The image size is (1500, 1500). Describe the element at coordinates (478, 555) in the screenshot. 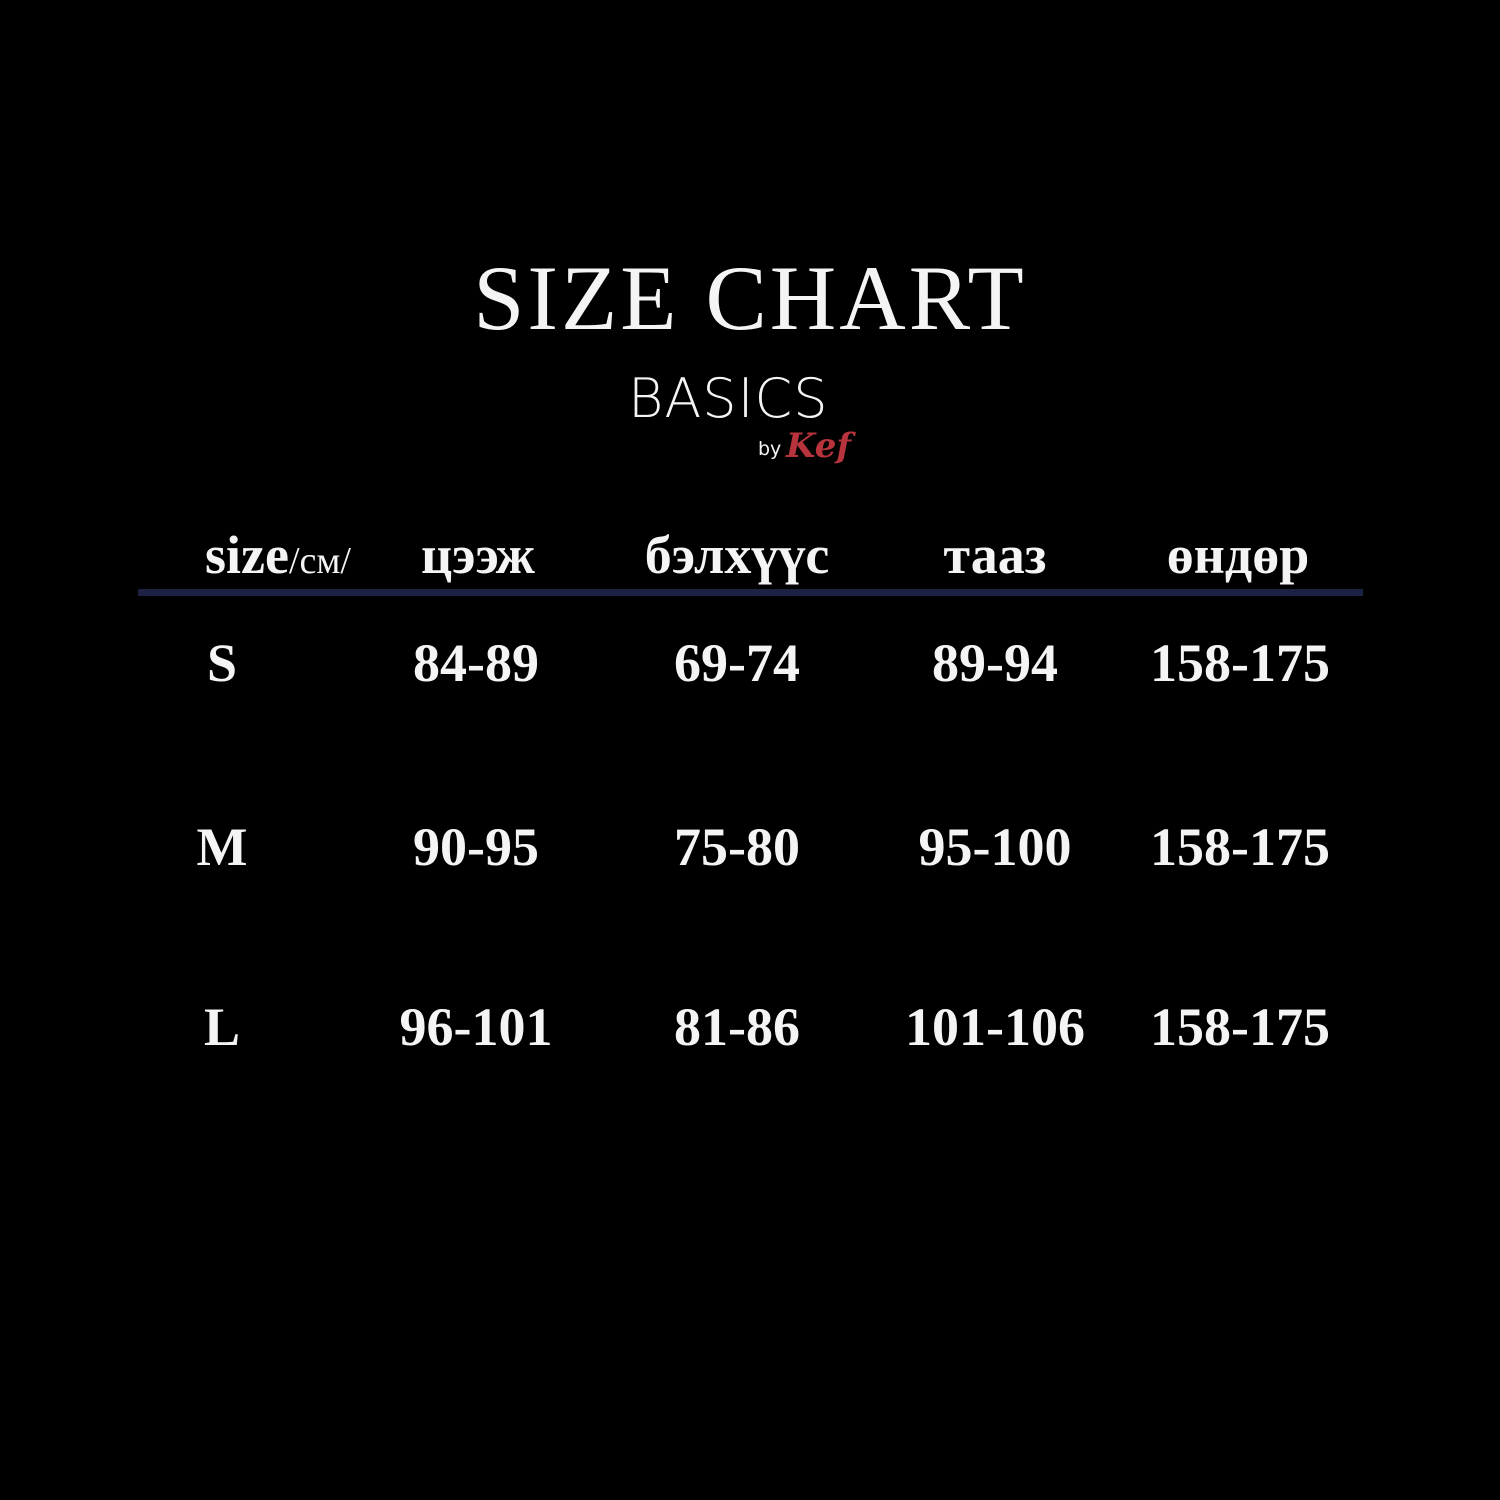

I see `header-chest: цээж` at that location.